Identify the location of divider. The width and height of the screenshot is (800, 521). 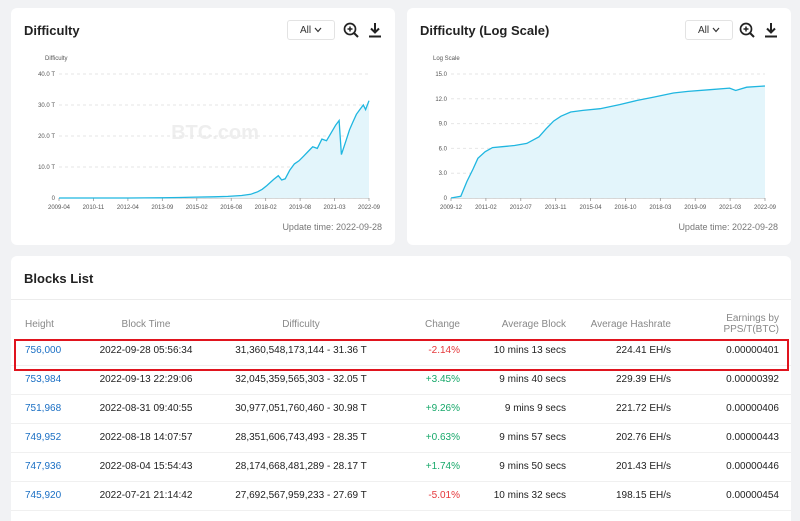
(401, 299).